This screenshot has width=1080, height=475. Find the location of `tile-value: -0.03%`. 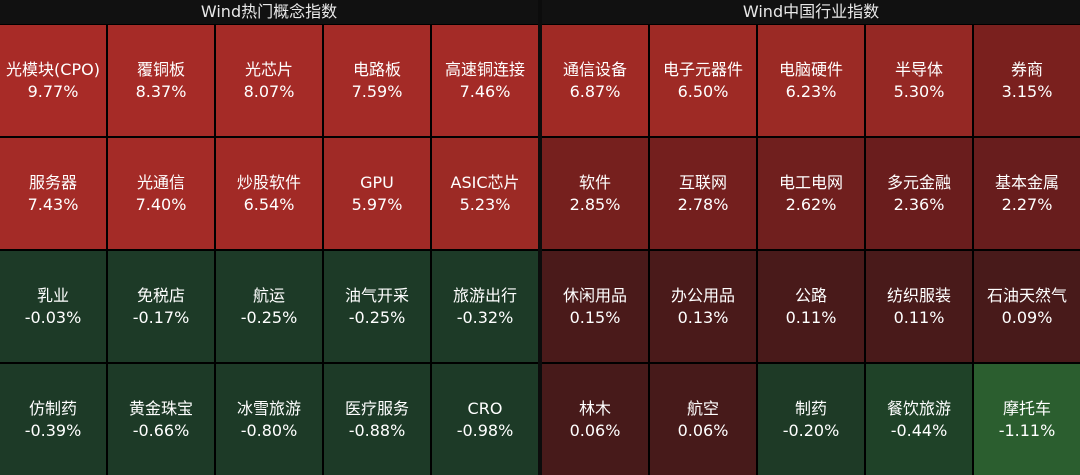

tile-value: -0.03% is located at coordinates (53, 317).